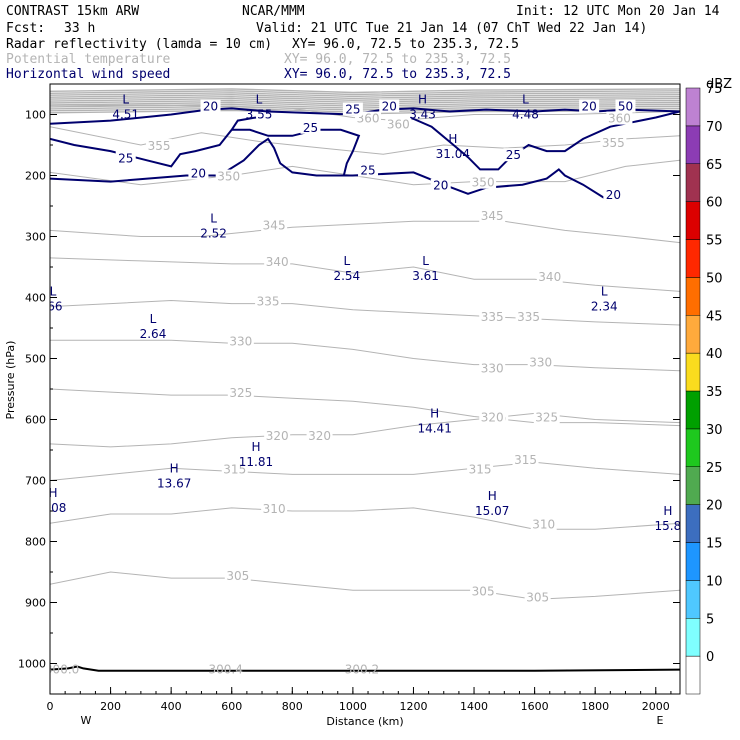 This screenshot has height=740, width=740. Describe the element at coordinates (35, 603) in the screenshot. I see `y-tick-label: 900` at that location.